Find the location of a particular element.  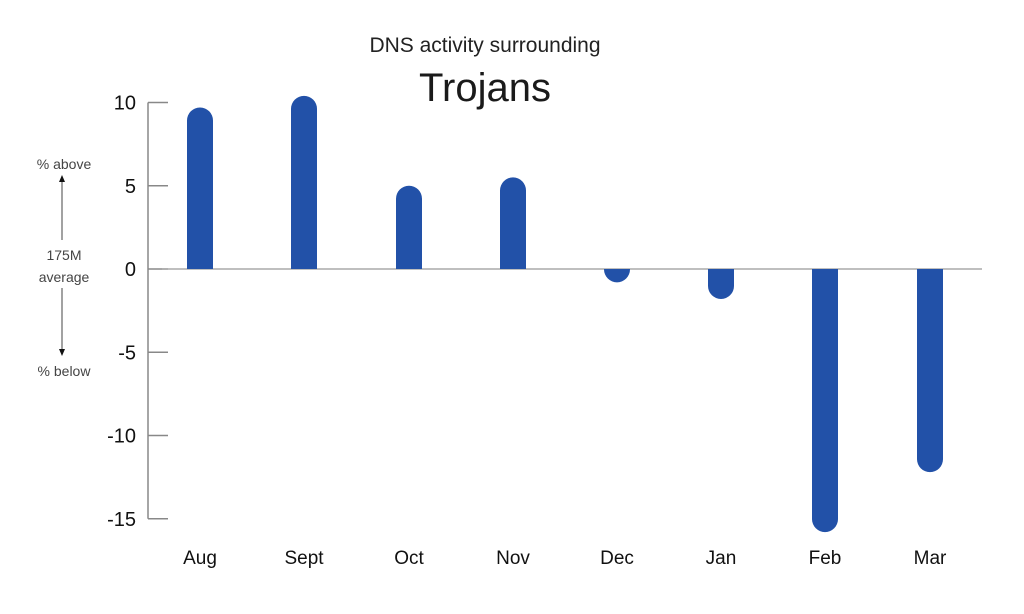

bar-nov is located at coordinates (513, 223).